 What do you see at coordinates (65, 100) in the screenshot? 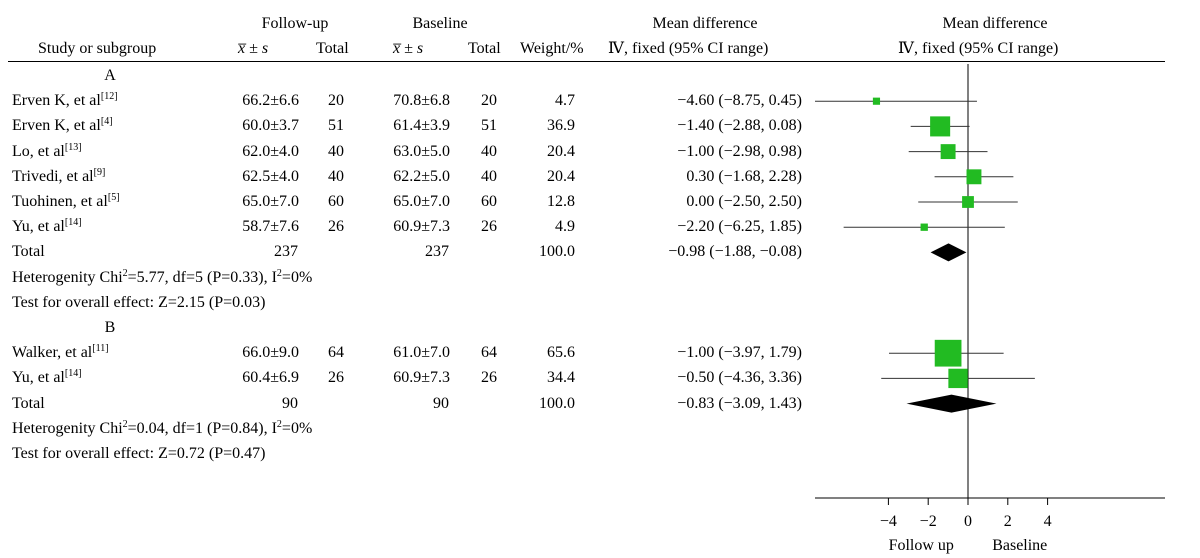
I see `study-name: Erven K, et al[12]` at bounding box center [65, 100].